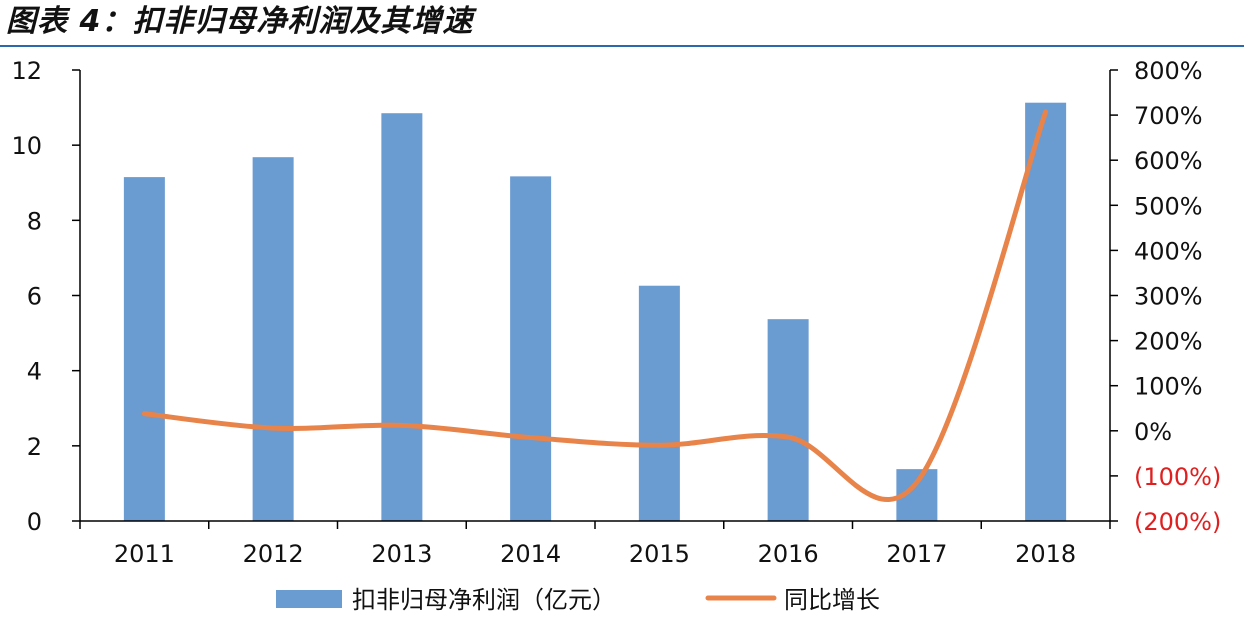 This screenshot has height=628, width=1244. I want to click on x-tick-label: 2012, so click(273, 554).